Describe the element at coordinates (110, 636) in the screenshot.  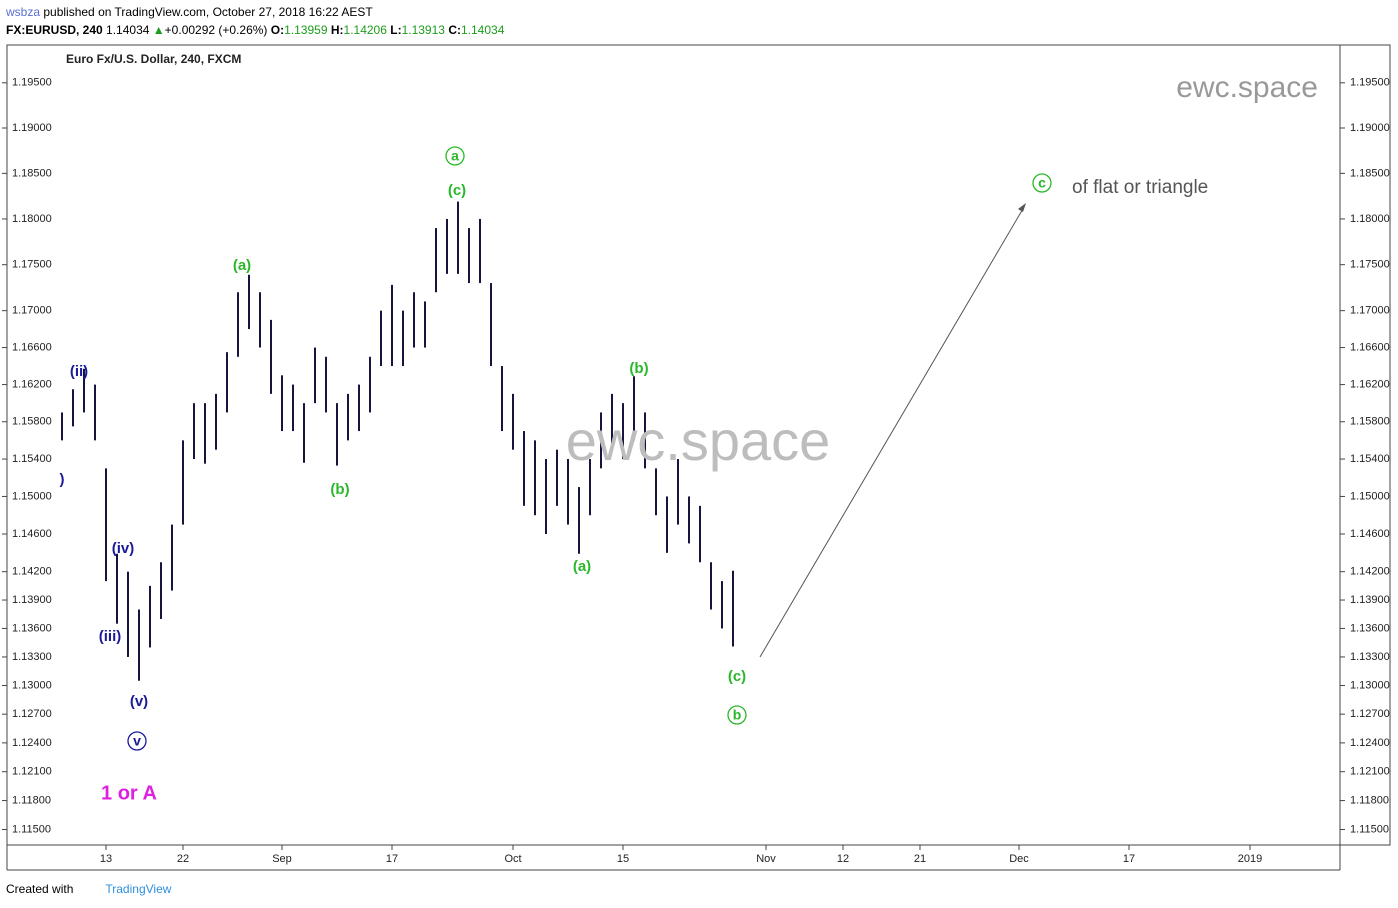
I see `annotation: (iii)` at that location.